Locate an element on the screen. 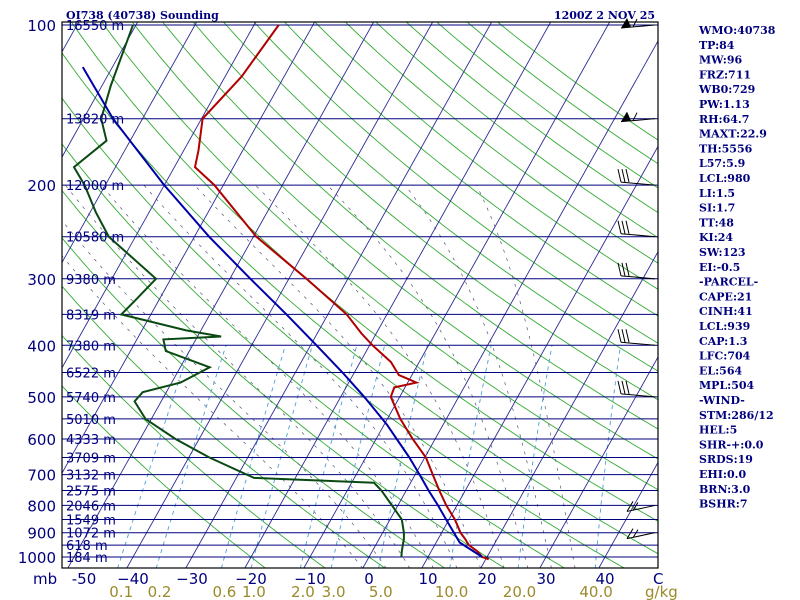  temperature-tick-label: 0 is located at coordinates (369, 579).